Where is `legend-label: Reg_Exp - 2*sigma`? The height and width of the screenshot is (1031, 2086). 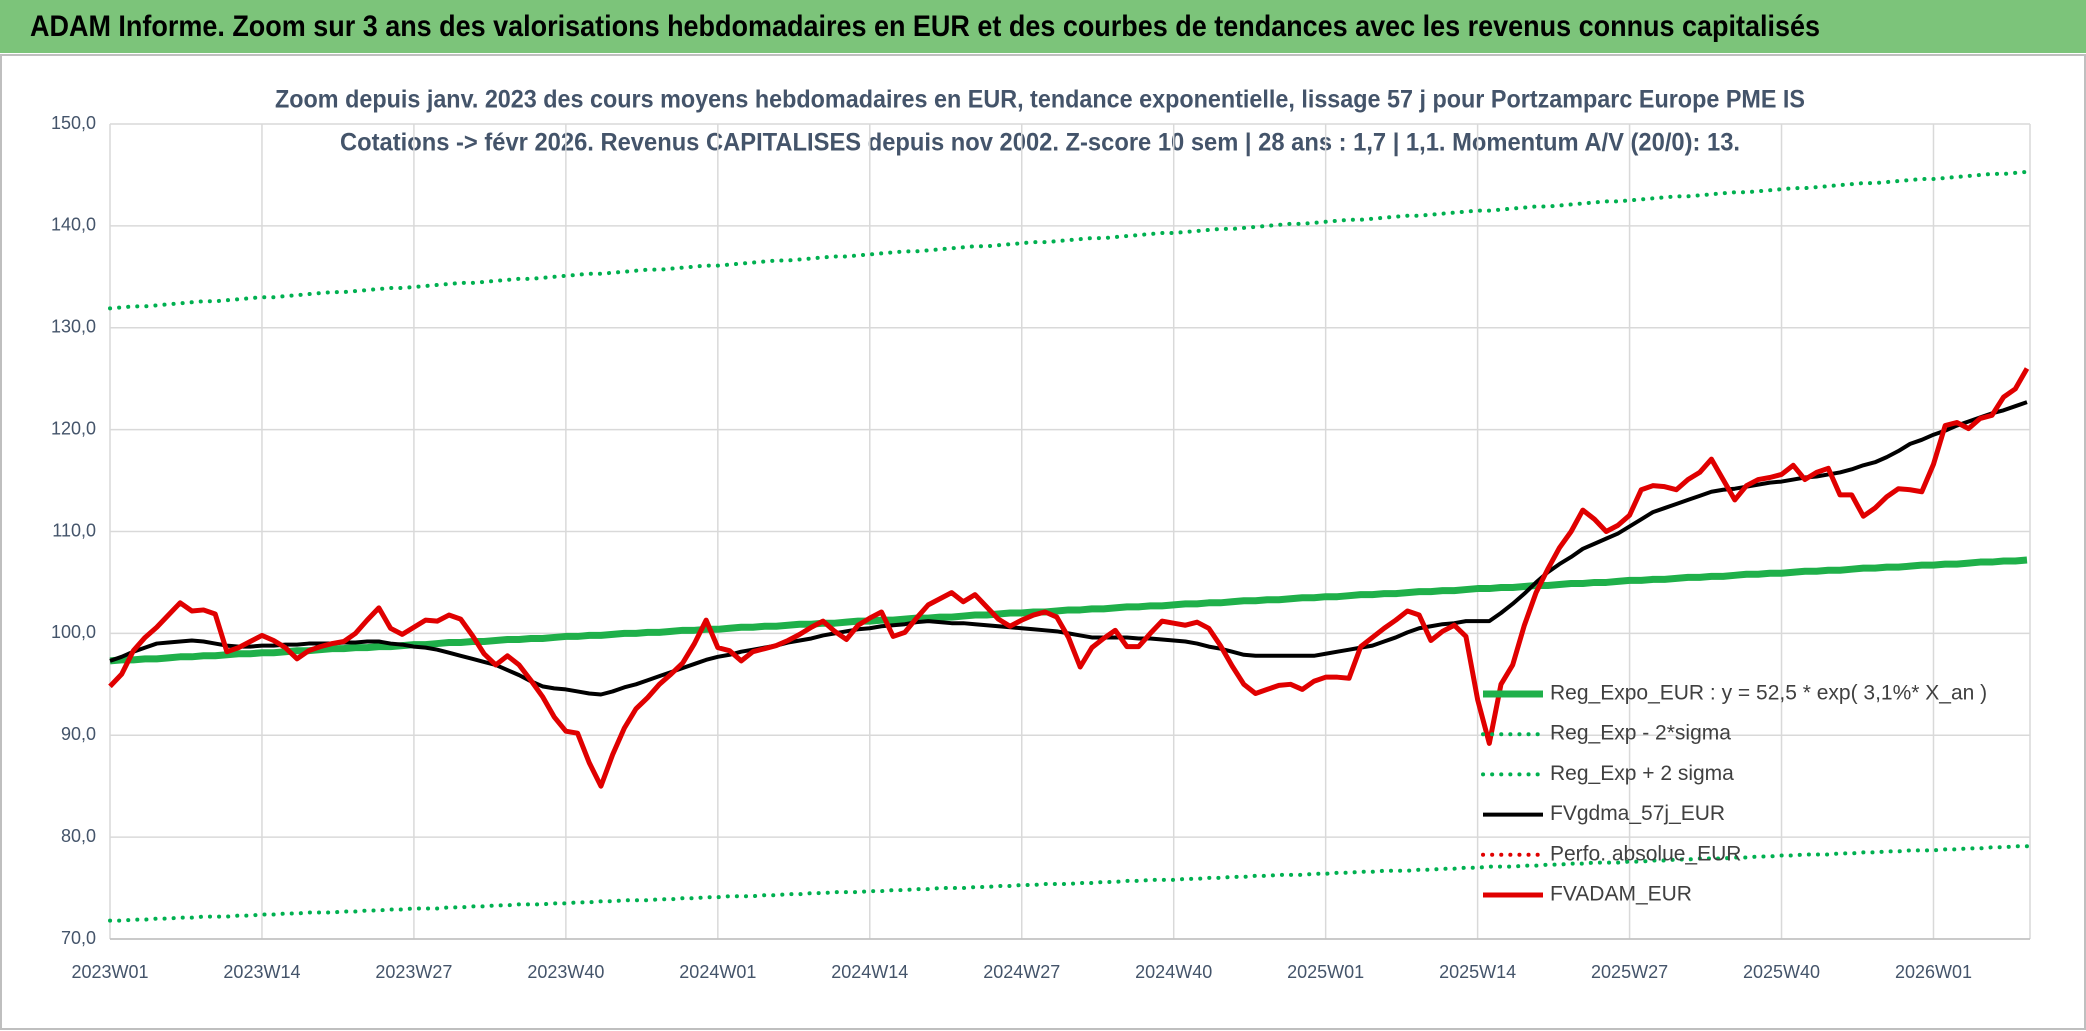 legend-label: Reg_Exp - 2*sigma is located at coordinates (1640, 733).